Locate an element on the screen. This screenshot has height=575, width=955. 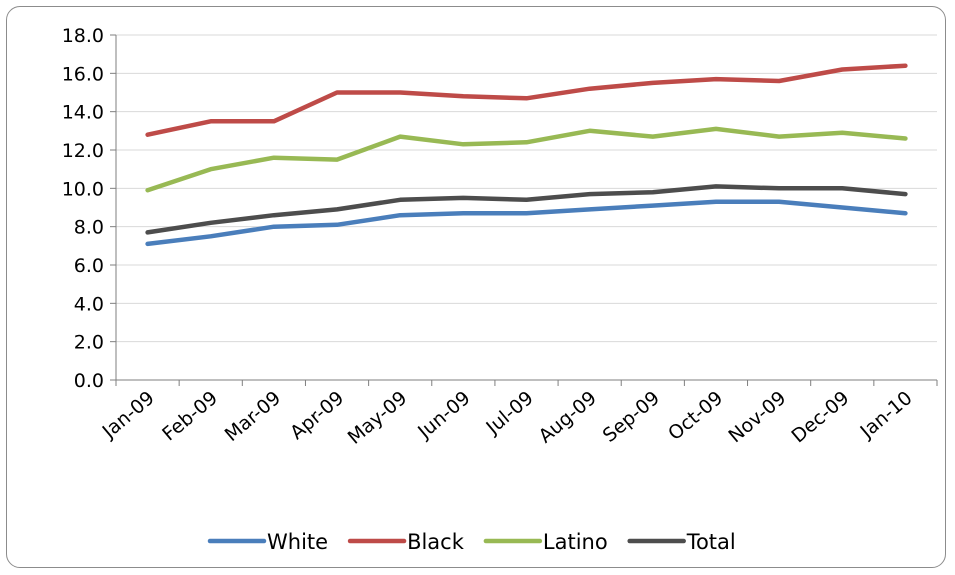
legend-label-black: Black is located at coordinates (436, 542).